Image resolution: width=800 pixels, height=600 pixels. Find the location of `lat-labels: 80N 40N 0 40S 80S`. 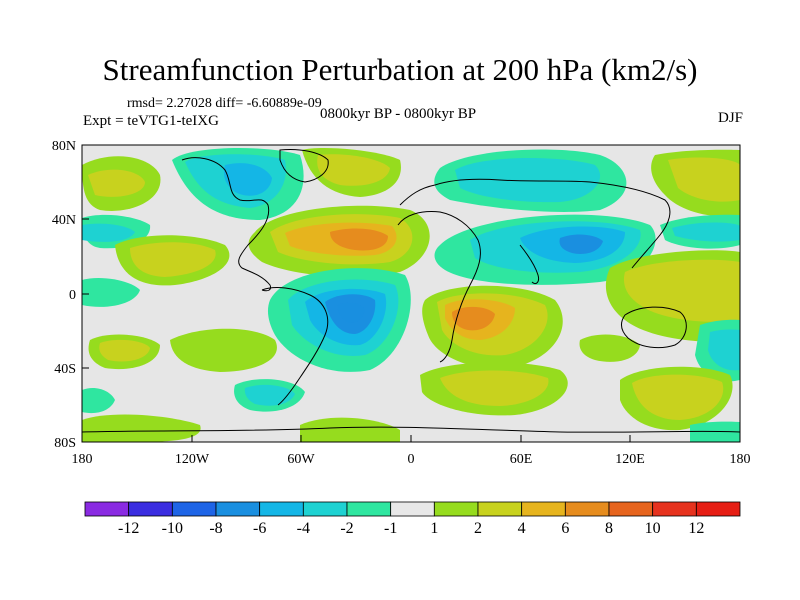

lat-labels: 80N 40N 0 40S 80S is located at coordinates (64, 295).